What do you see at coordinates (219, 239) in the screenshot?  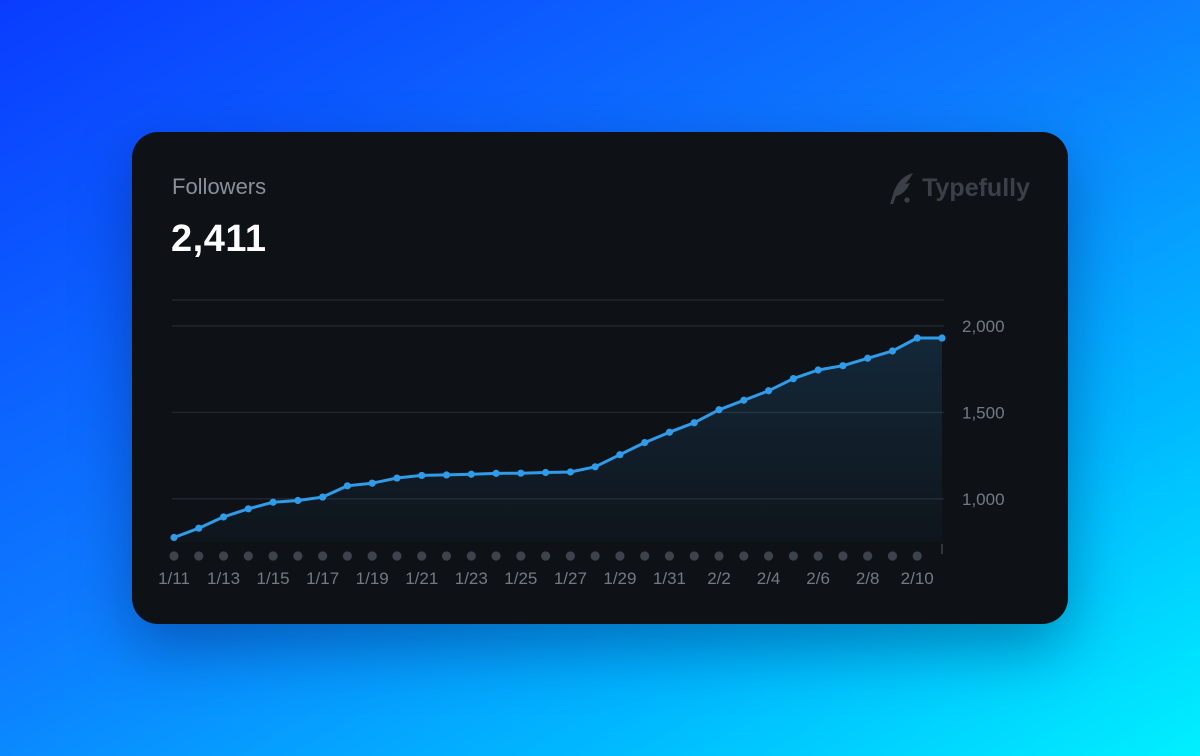 I see `metric-value: 2,411` at bounding box center [219, 239].